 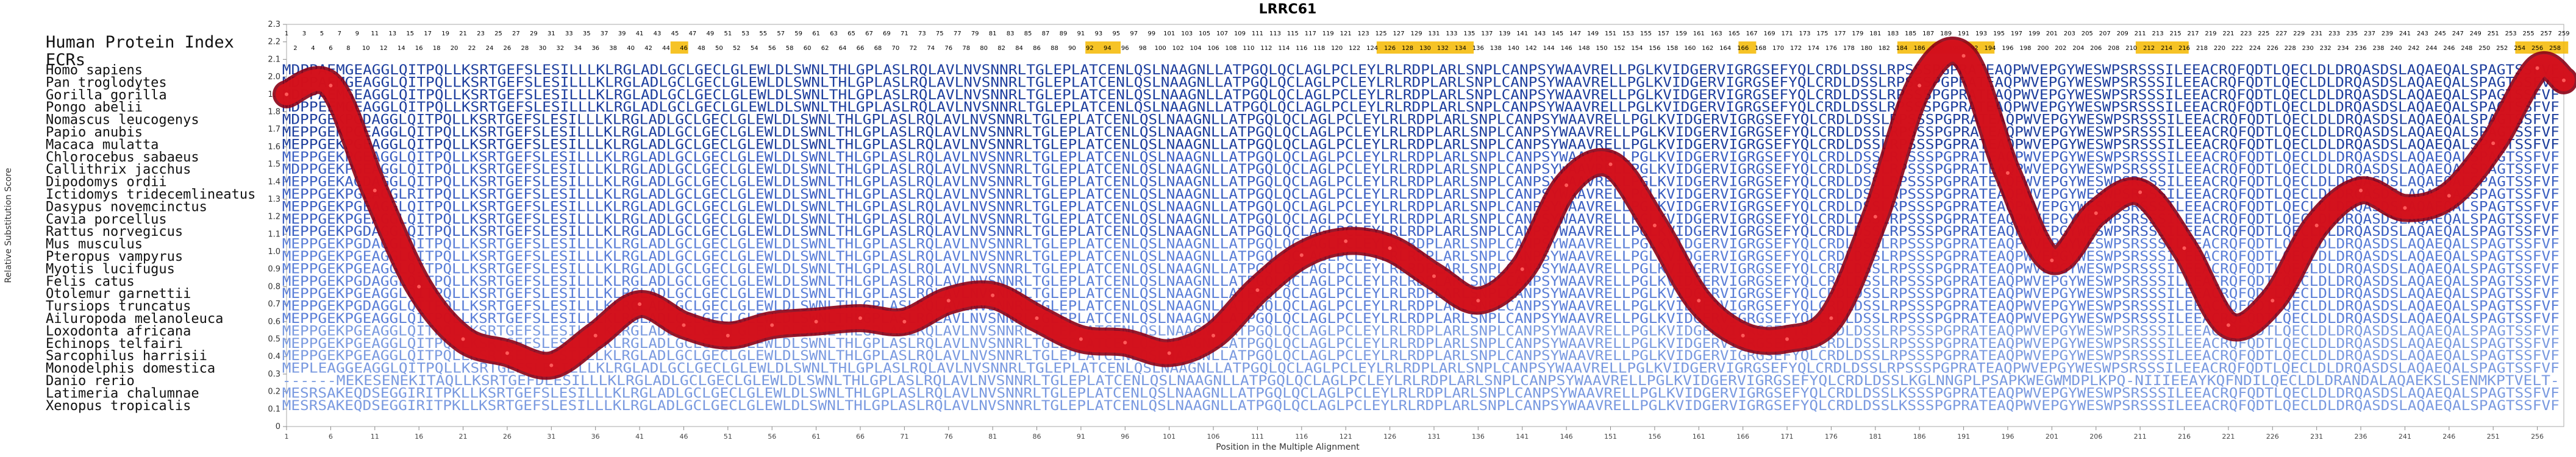 What do you see at coordinates (330, 48) in the screenshot?
I see `protein-index-number: 6` at bounding box center [330, 48].